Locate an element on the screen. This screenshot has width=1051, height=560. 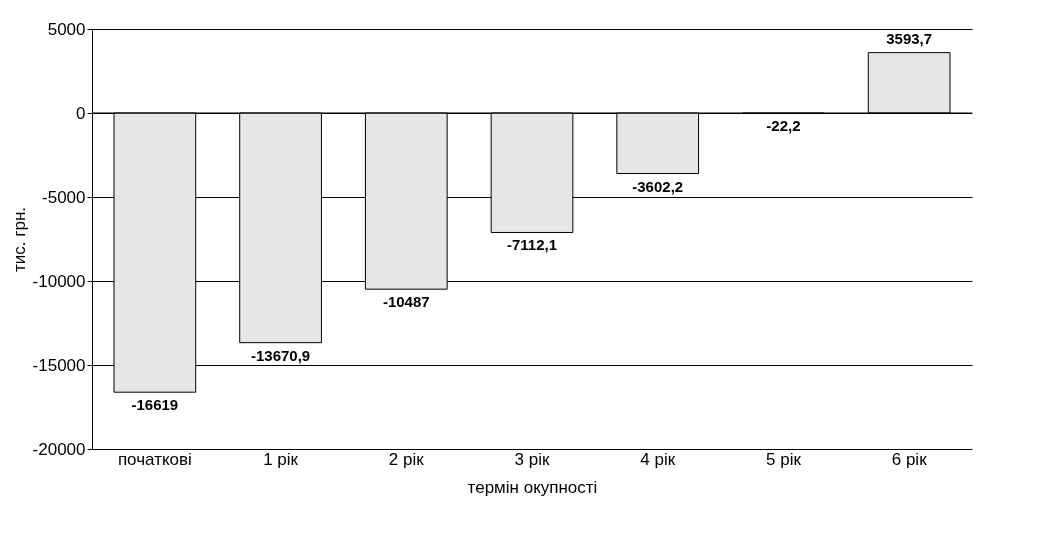
data-label: -22,2 is located at coordinates (783, 126).